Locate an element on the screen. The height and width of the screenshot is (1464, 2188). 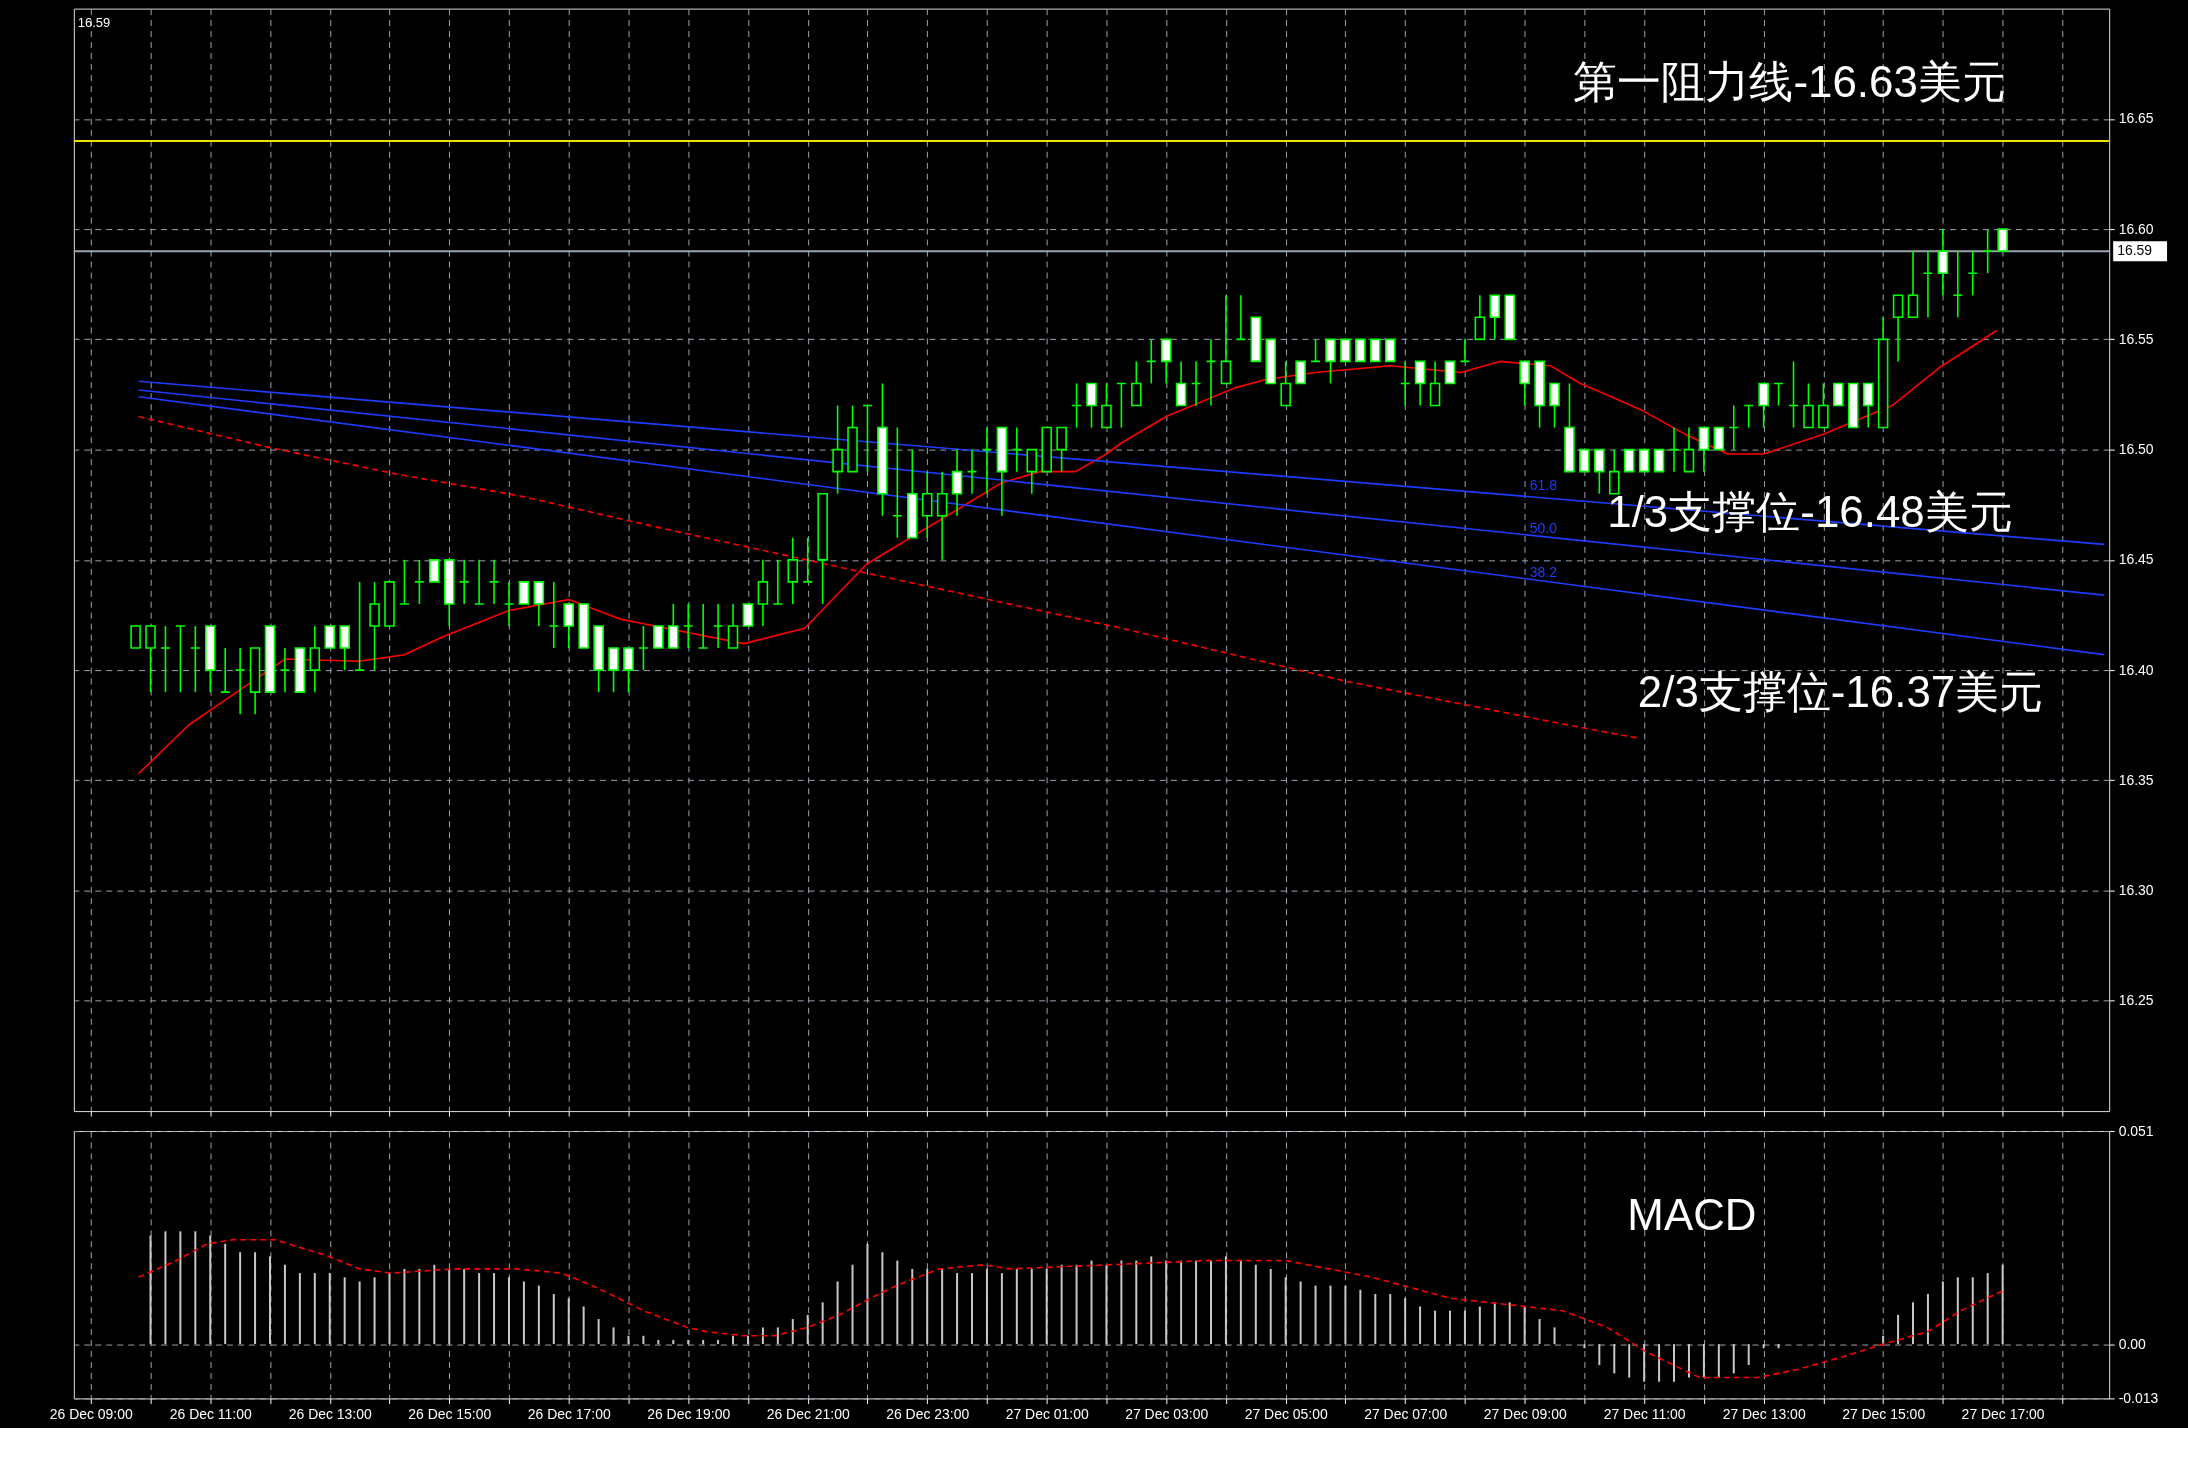
y-tick-label: 16.40 is located at coordinates (2136, 669).